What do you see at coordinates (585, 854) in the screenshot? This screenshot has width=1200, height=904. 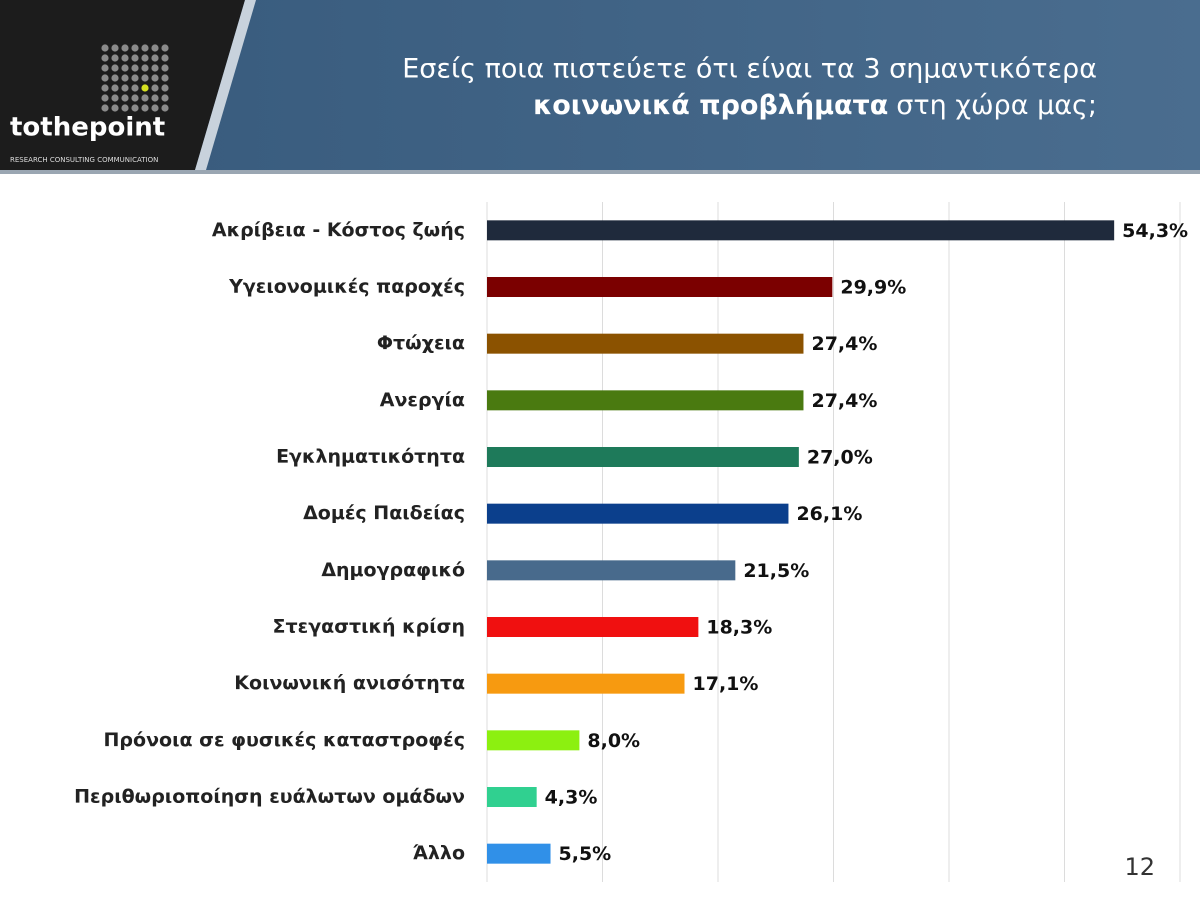 I see `value-label: 5,5%` at bounding box center [585, 854].